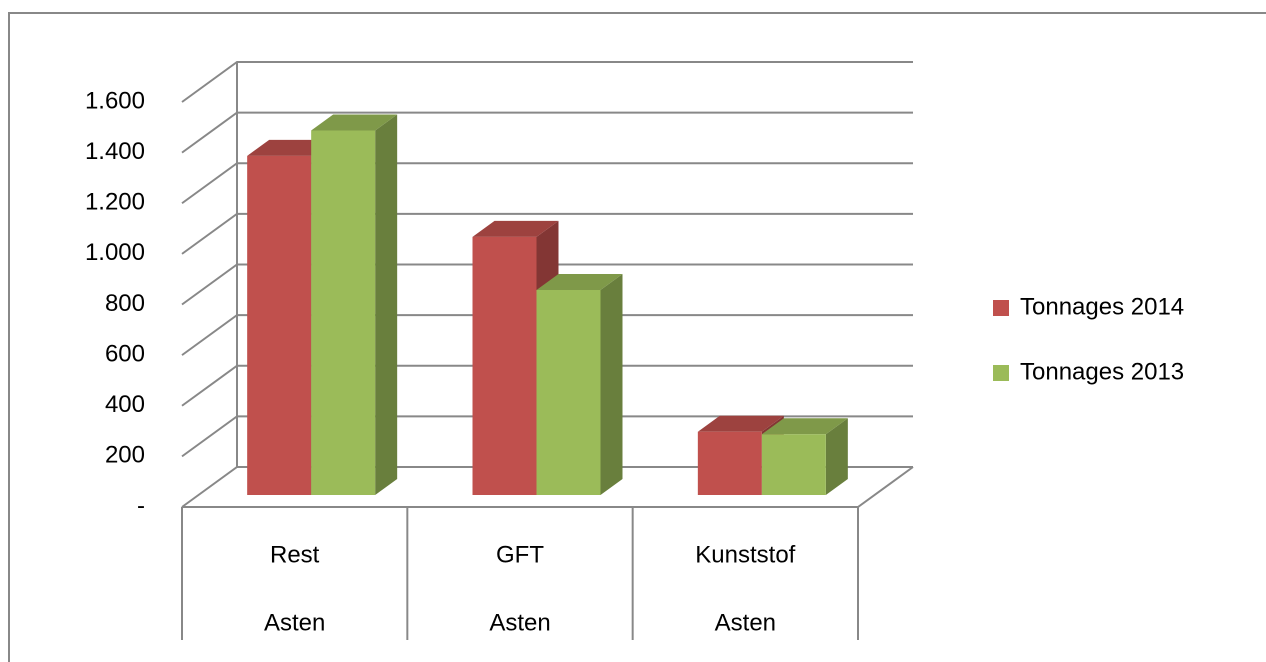 The width and height of the screenshot is (1266, 662). What do you see at coordinates (125, 303) in the screenshot?
I see `y-tick-label: 800` at bounding box center [125, 303].